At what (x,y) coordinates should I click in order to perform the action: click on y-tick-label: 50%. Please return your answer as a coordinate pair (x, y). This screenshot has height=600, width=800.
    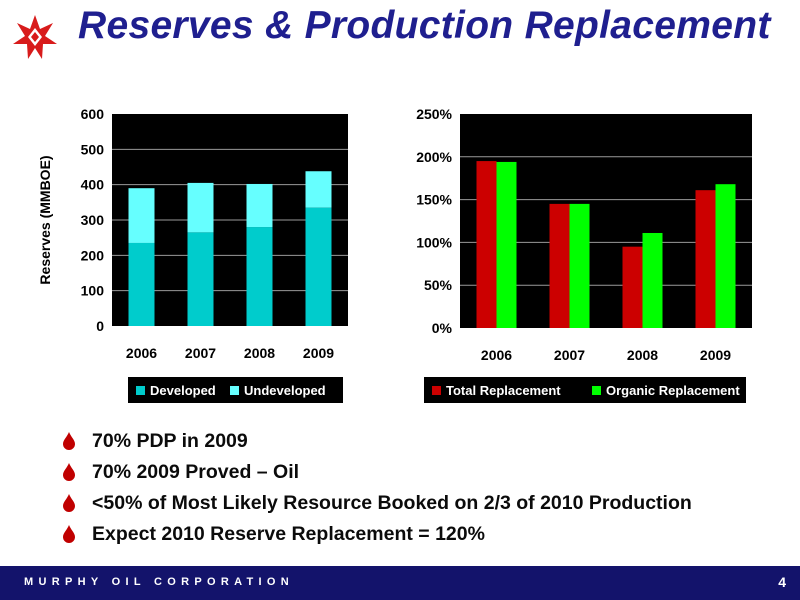
    Looking at the image, I should click on (438, 285).